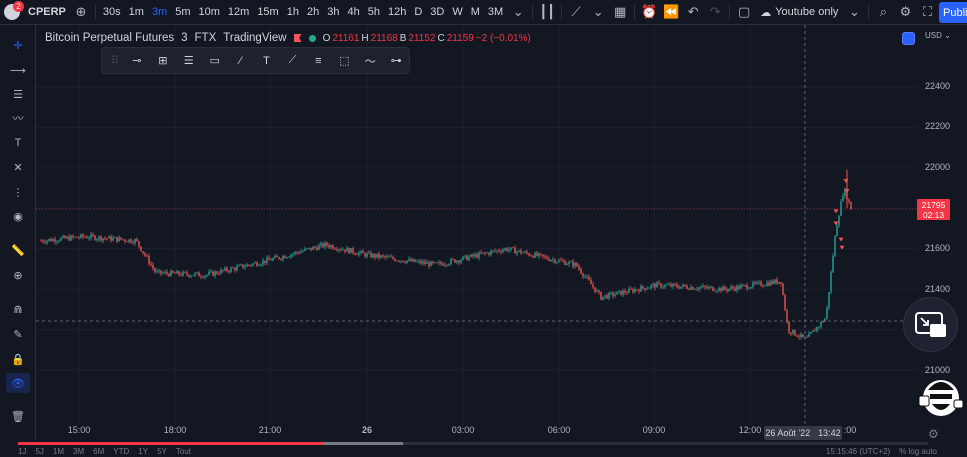 This screenshot has height=457, width=967. Describe the element at coordinates (397, 12) in the screenshot. I see `interval-12h: 12h` at that location.